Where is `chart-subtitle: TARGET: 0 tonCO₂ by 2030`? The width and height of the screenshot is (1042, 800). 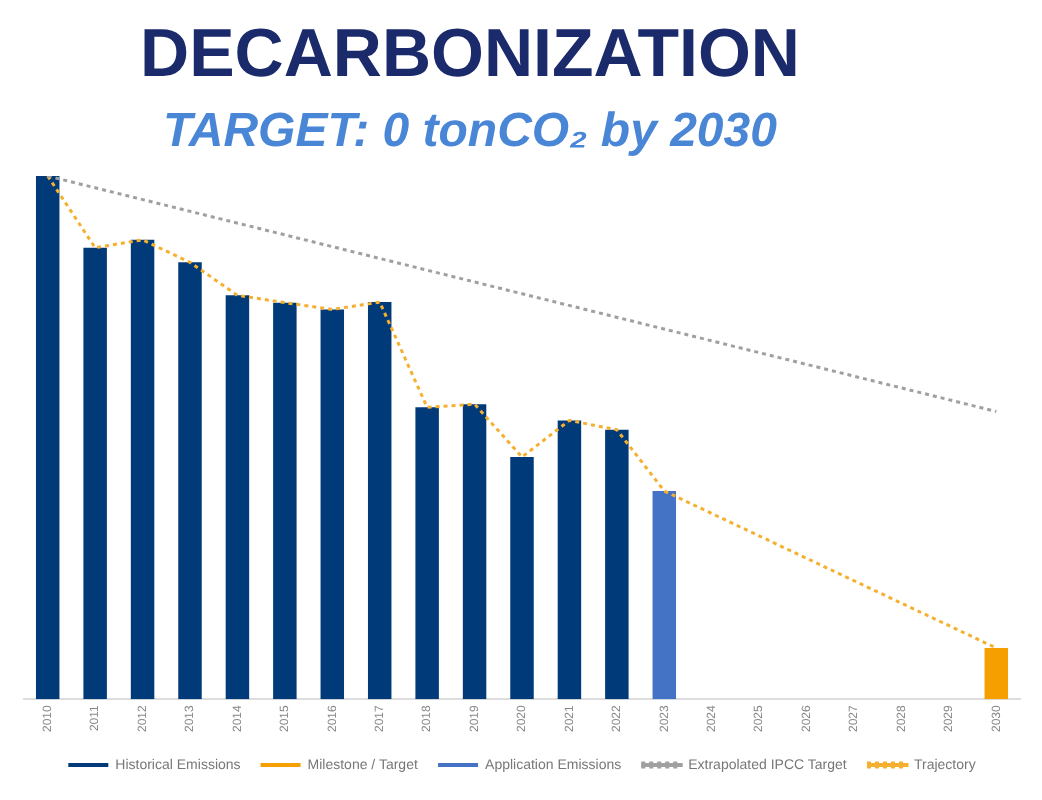 chart-subtitle: TARGET: 0 tonCO₂ by 2030 is located at coordinates (470, 132).